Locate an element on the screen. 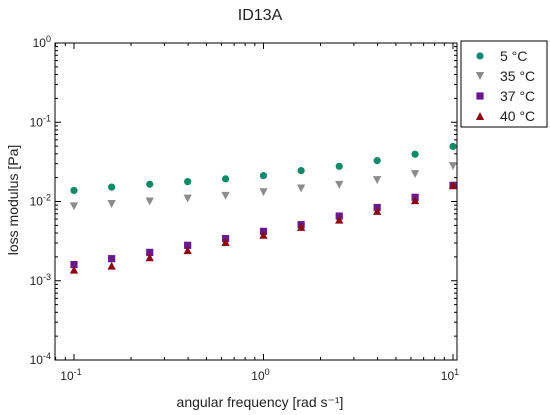 The image size is (550, 415). legend-label: 40 °C is located at coordinates (517, 116).